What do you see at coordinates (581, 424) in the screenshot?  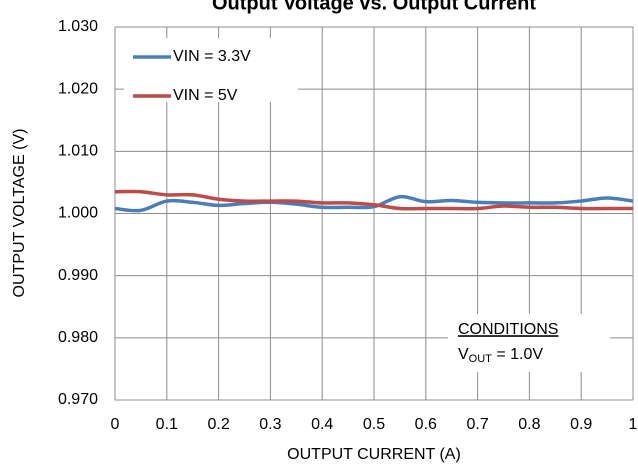 I see `x-tick-label: 0.9` at bounding box center [581, 424].